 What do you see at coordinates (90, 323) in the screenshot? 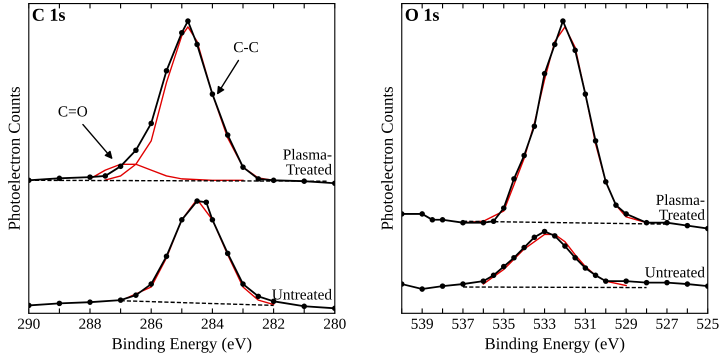
I see `x-tick-label: 288` at bounding box center [90, 323].